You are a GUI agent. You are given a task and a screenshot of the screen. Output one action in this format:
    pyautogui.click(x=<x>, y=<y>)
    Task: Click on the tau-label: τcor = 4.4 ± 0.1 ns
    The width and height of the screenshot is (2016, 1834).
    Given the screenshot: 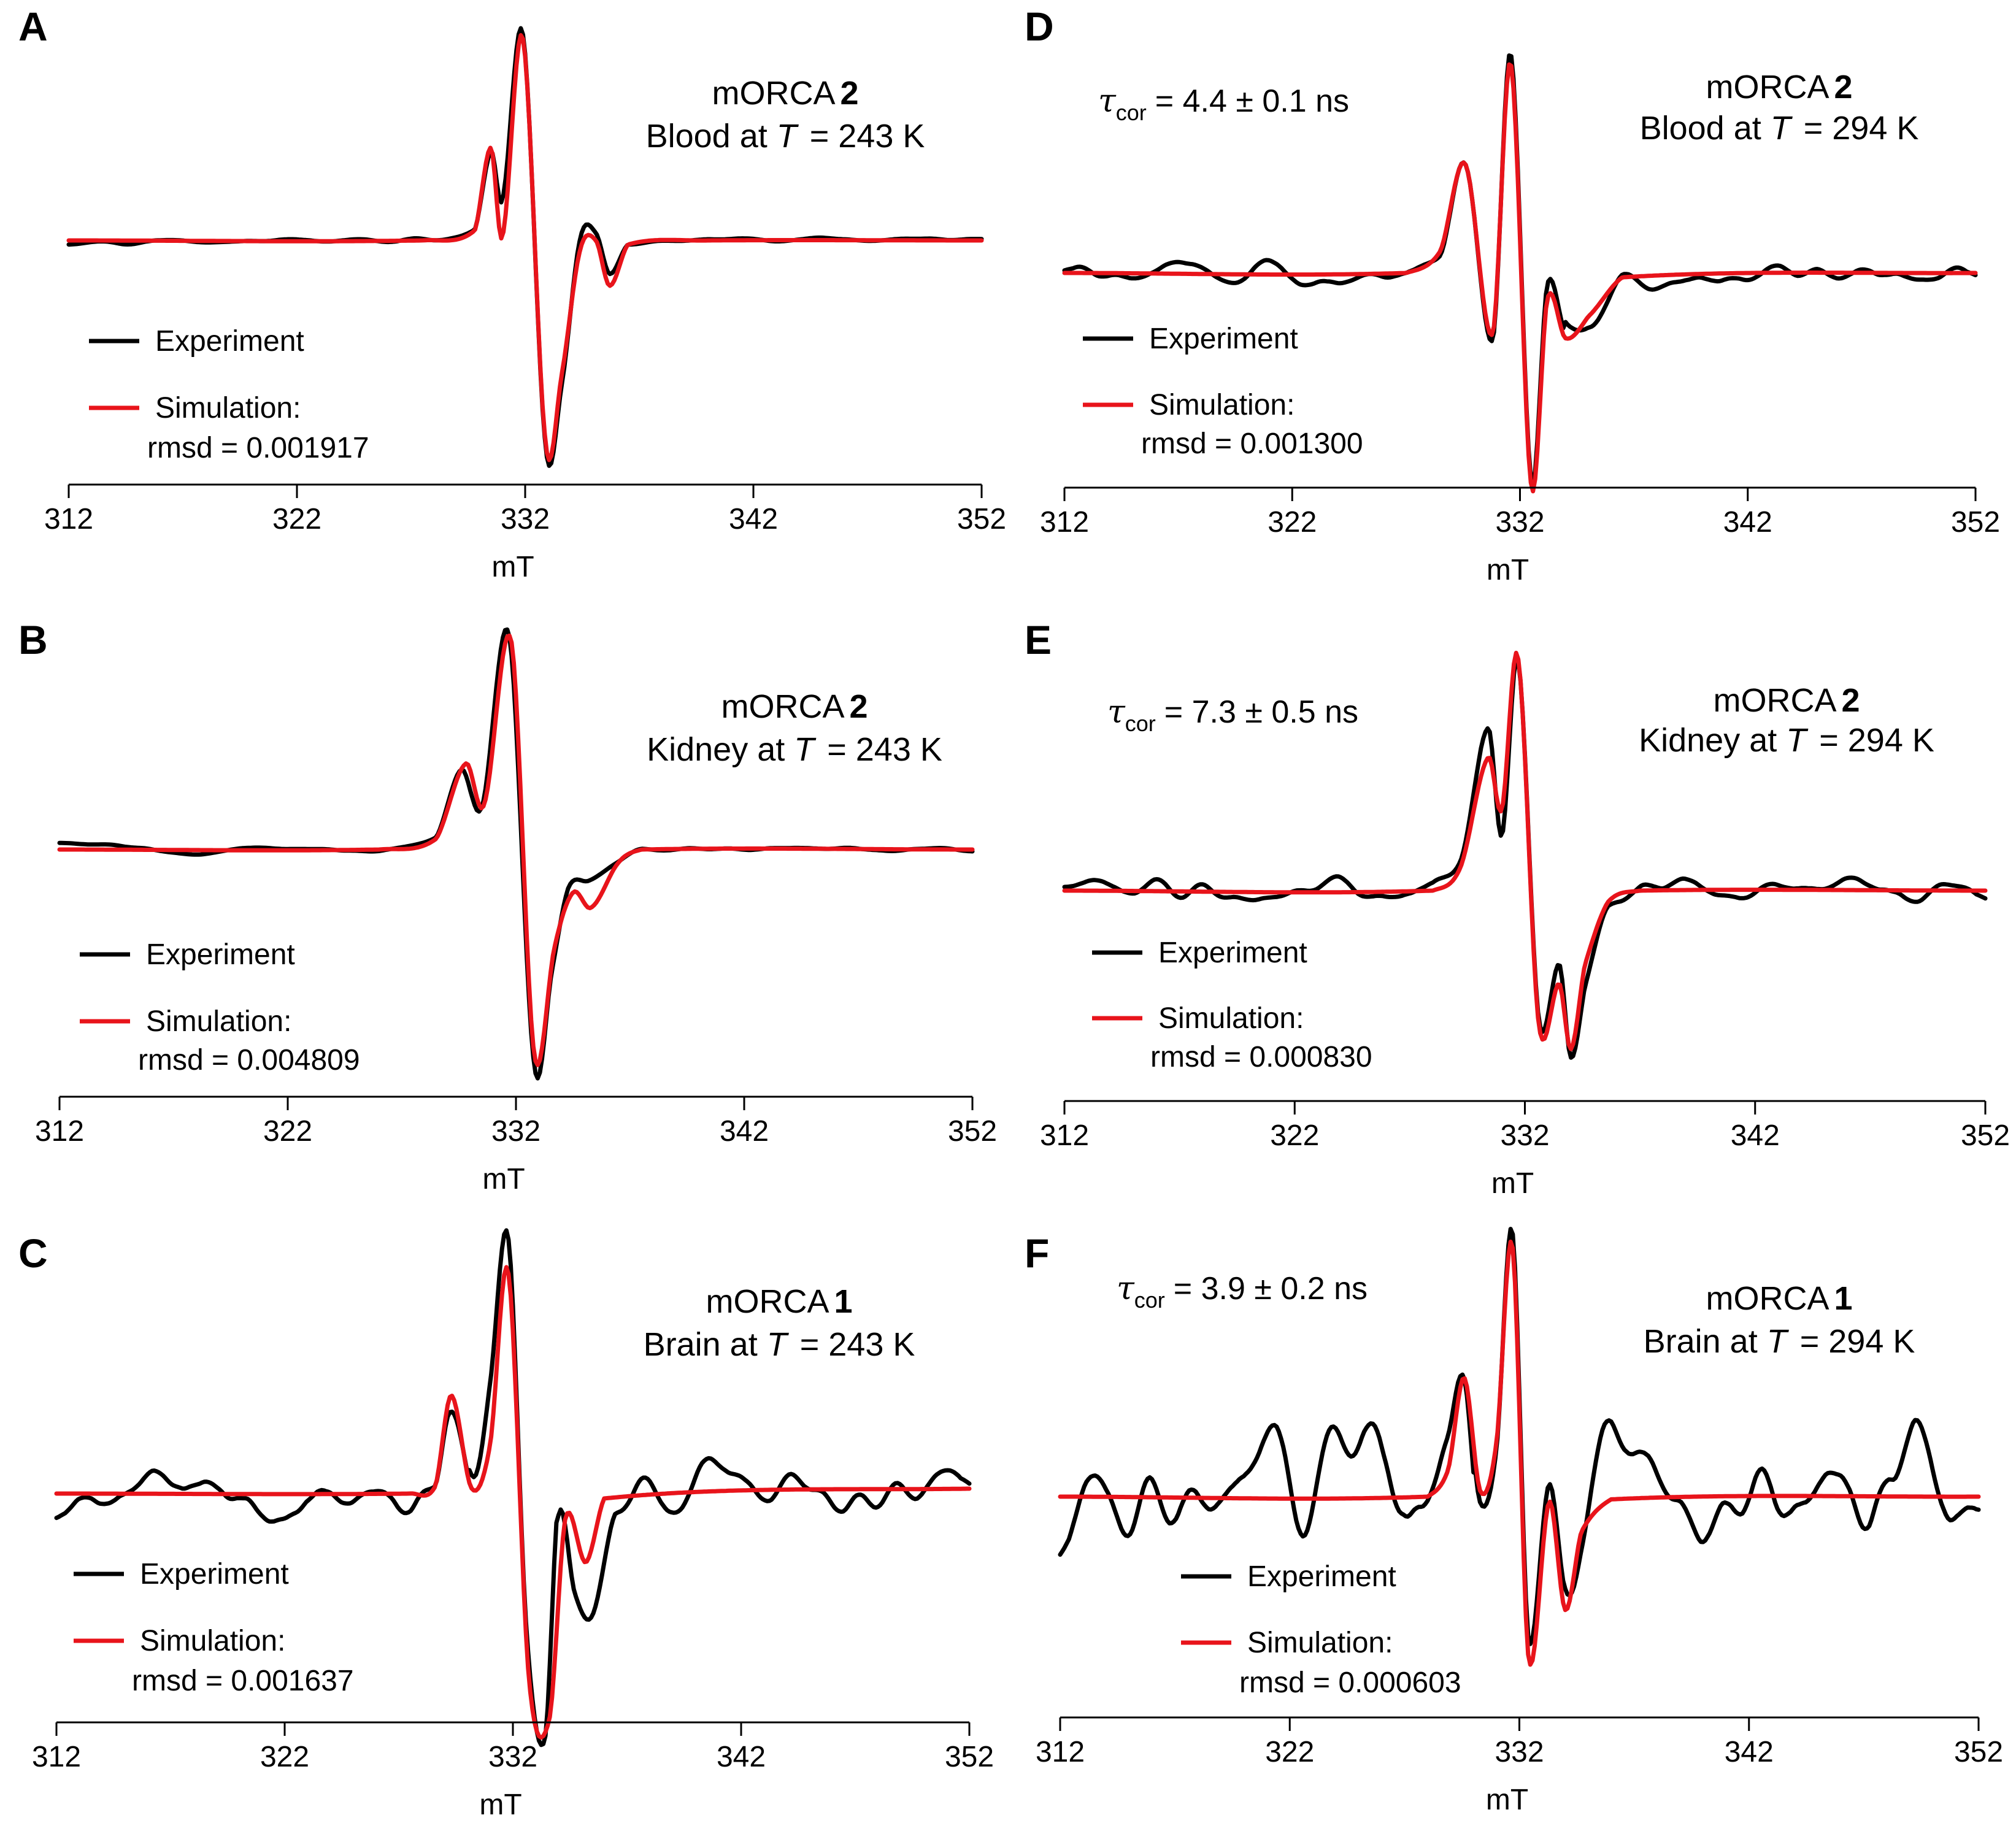 What is the action you would take?
    pyautogui.click(x=1223, y=104)
    